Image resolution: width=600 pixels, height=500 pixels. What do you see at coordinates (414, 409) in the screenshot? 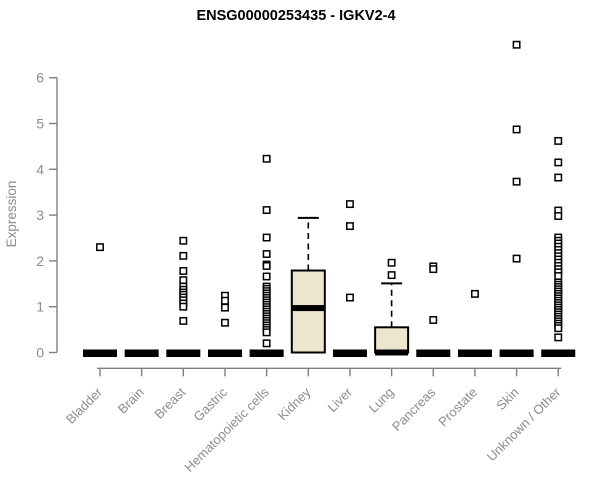
I see `x-tick-label-pancreas: Pancreas` at bounding box center [414, 409].